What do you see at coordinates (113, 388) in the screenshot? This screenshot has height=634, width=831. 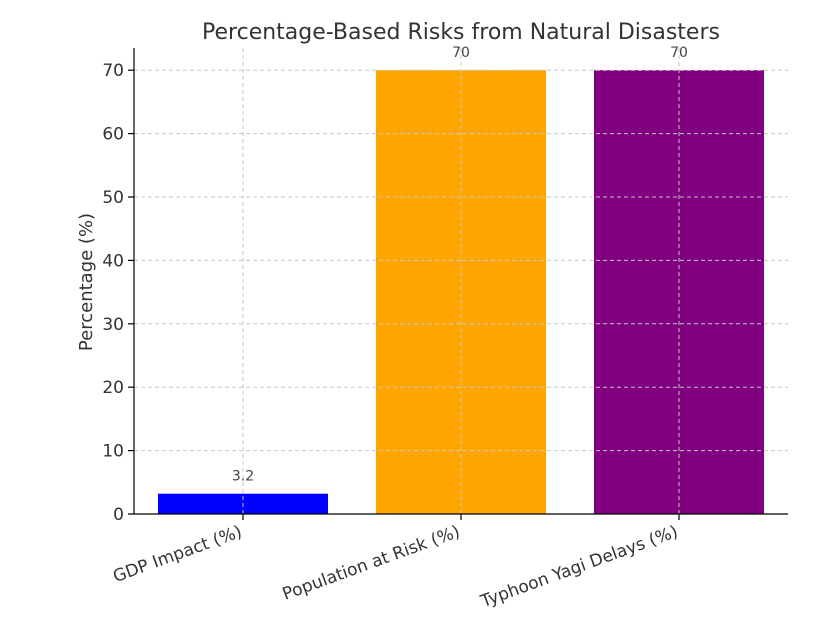 I see `y-tick-label: 20` at bounding box center [113, 388].